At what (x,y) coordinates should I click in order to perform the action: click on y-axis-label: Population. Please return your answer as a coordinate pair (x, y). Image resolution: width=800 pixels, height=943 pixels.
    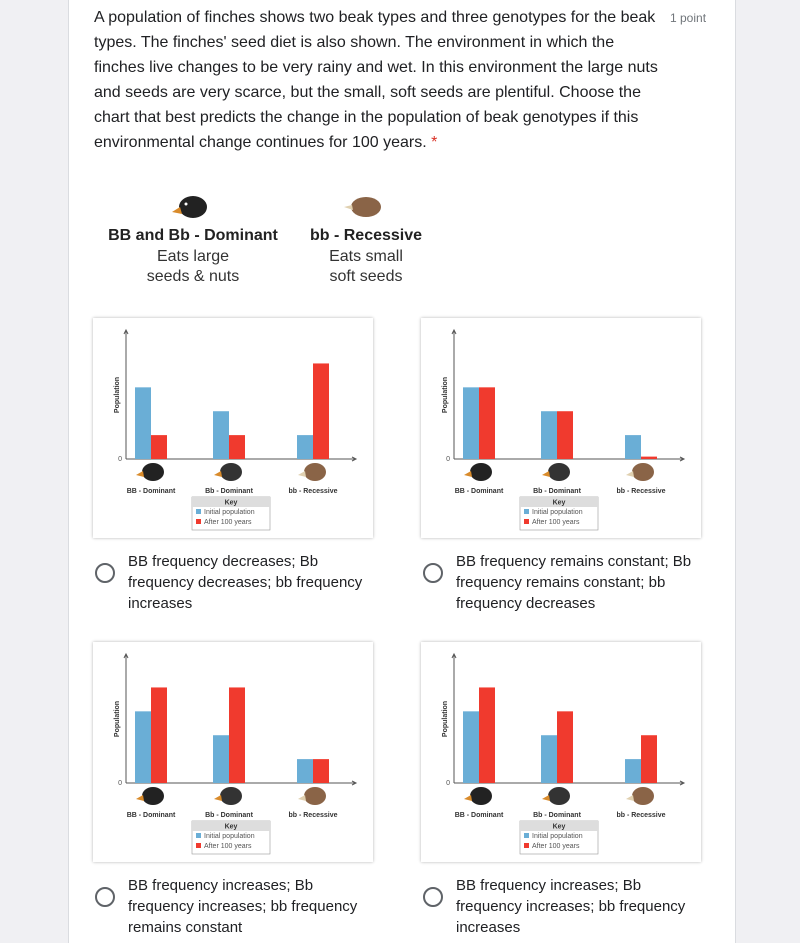
    Looking at the image, I should click on (445, 395).